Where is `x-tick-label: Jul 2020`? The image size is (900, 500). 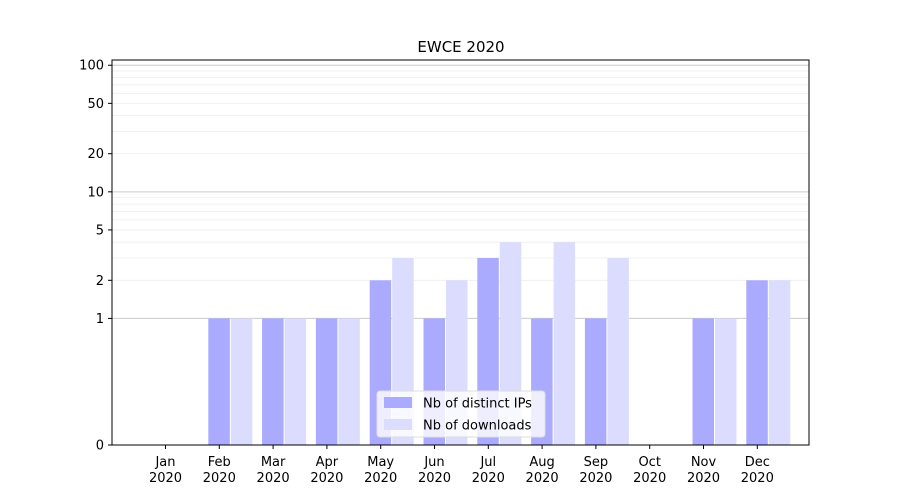
x-tick-label: Jul 2020 is located at coordinates (488, 470).